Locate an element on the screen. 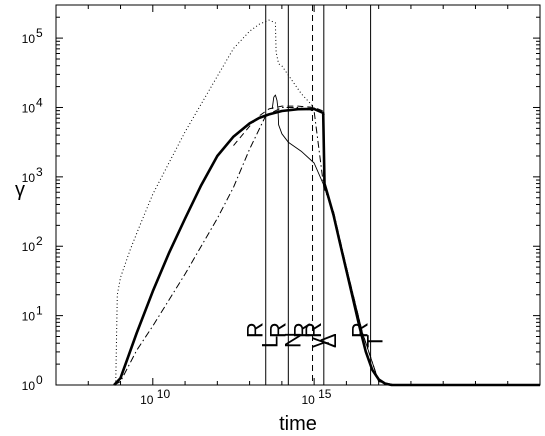  x-tick-label-exponent: 10 is located at coordinates (164, 394).